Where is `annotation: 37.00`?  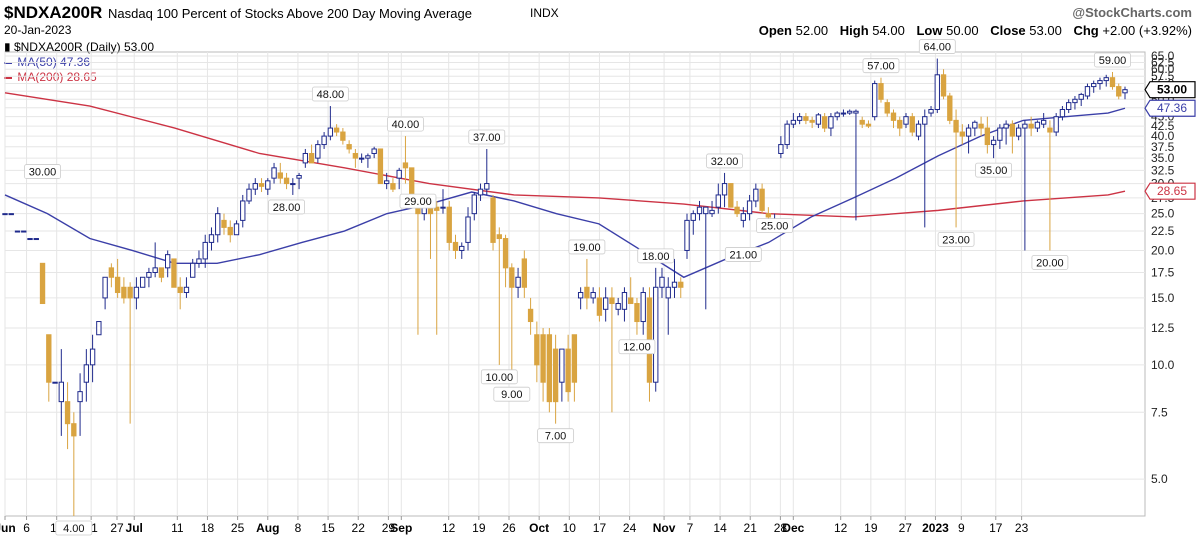
annotation: 37.00 is located at coordinates (487, 137).